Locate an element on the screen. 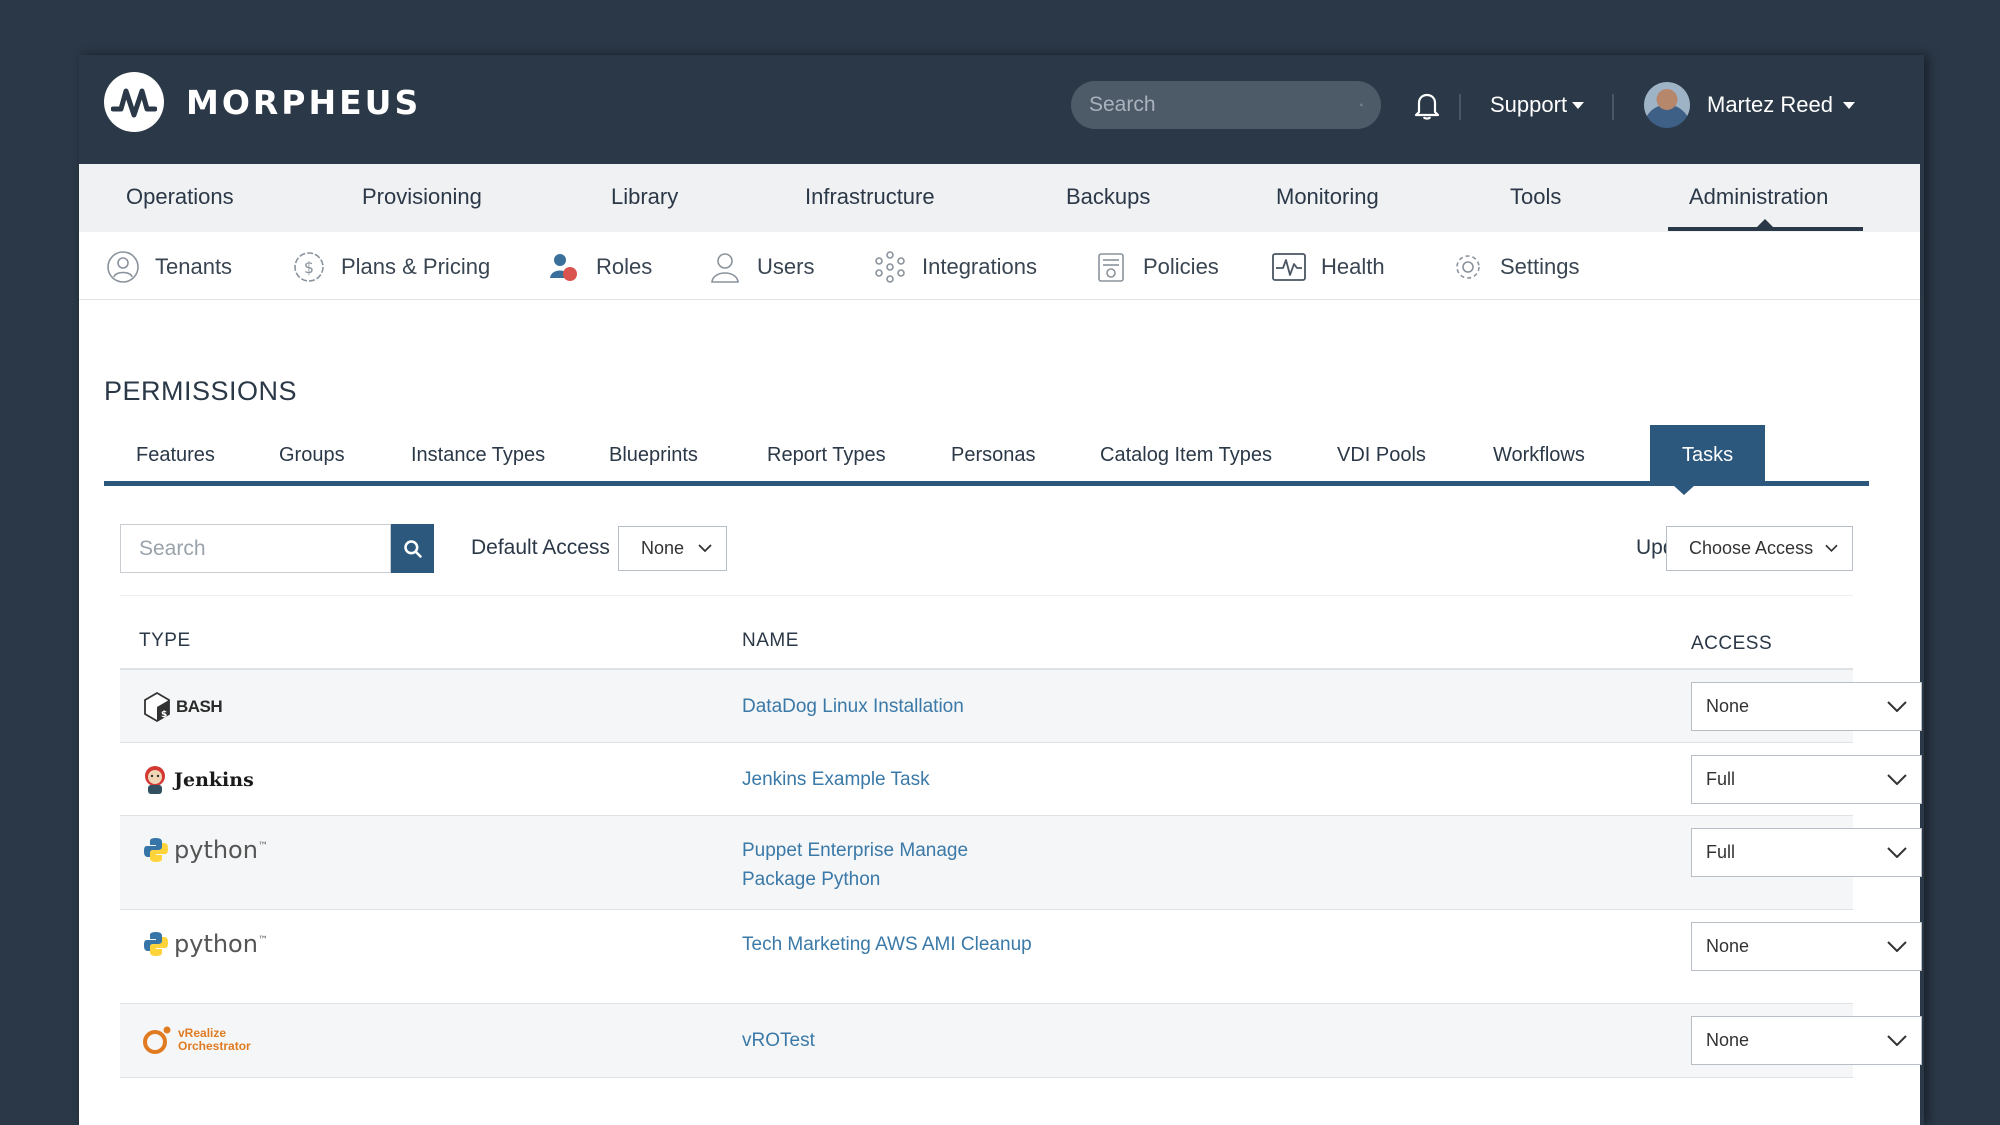 The height and width of the screenshot is (1125, 2000). task-type-cell: vRealize Orchestrator is located at coordinates (196, 1040).